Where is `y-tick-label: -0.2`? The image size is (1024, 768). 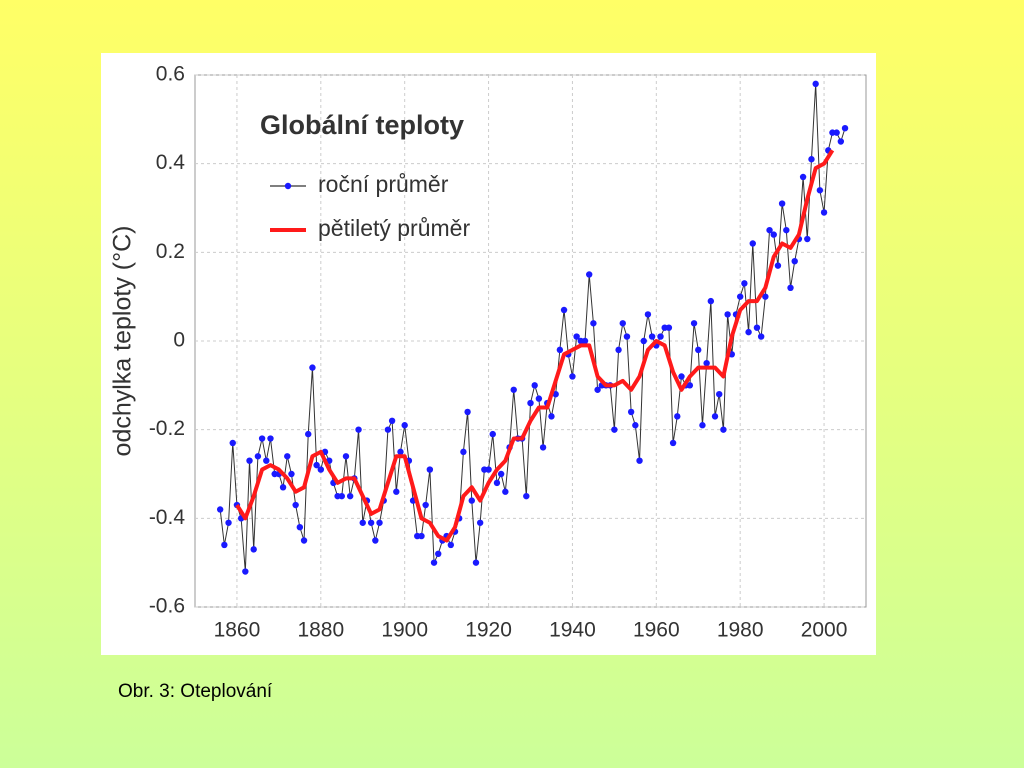 y-tick-label: -0.2 is located at coordinates (167, 428).